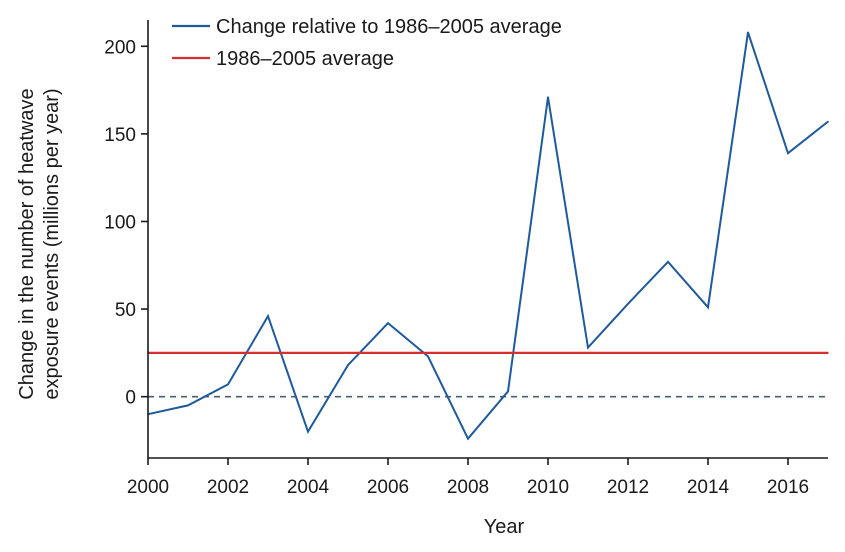 The width and height of the screenshot is (845, 552). What do you see at coordinates (488, 352) in the screenshot?
I see `series-baseline-average` at bounding box center [488, 352].